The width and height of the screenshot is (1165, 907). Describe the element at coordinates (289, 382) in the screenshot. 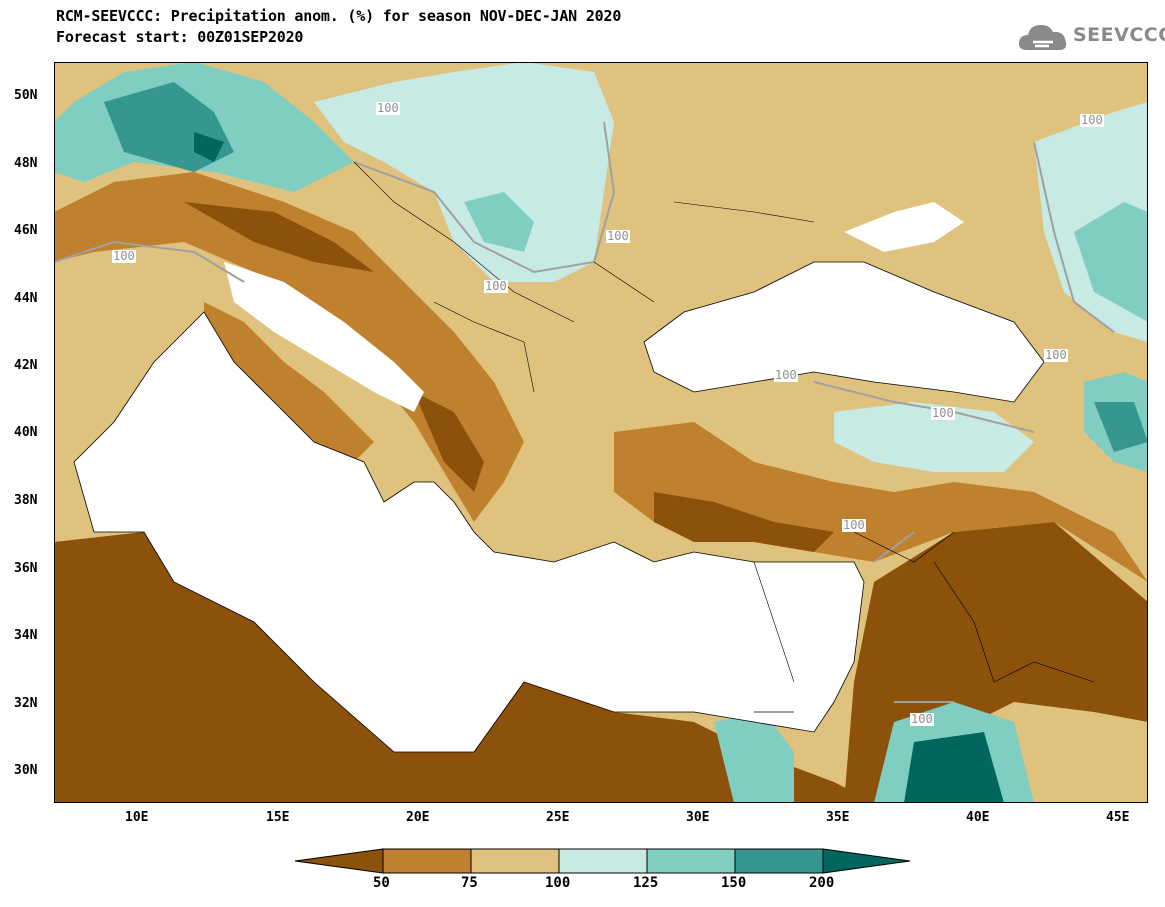

I see `region-italy` at that location.